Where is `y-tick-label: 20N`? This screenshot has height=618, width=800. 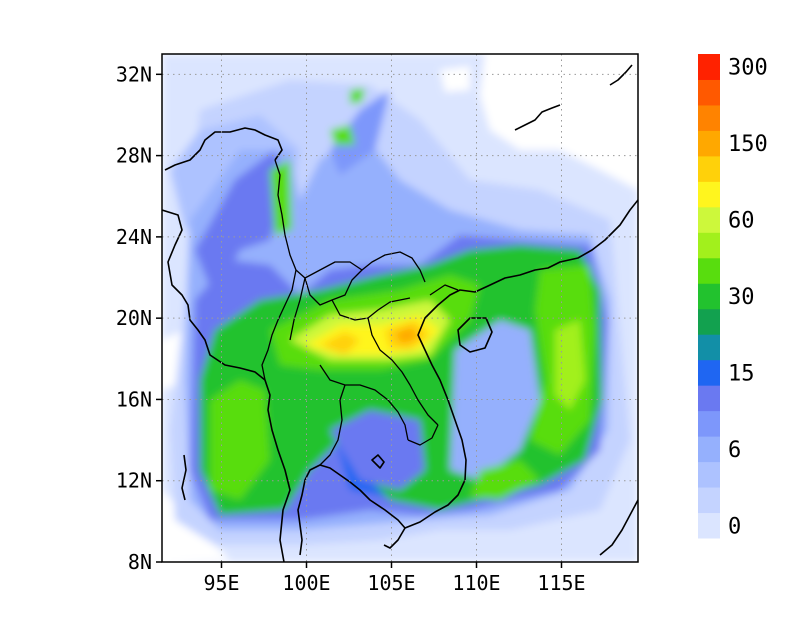
y-tick-label: 20N is located at coordinates (134, 318).